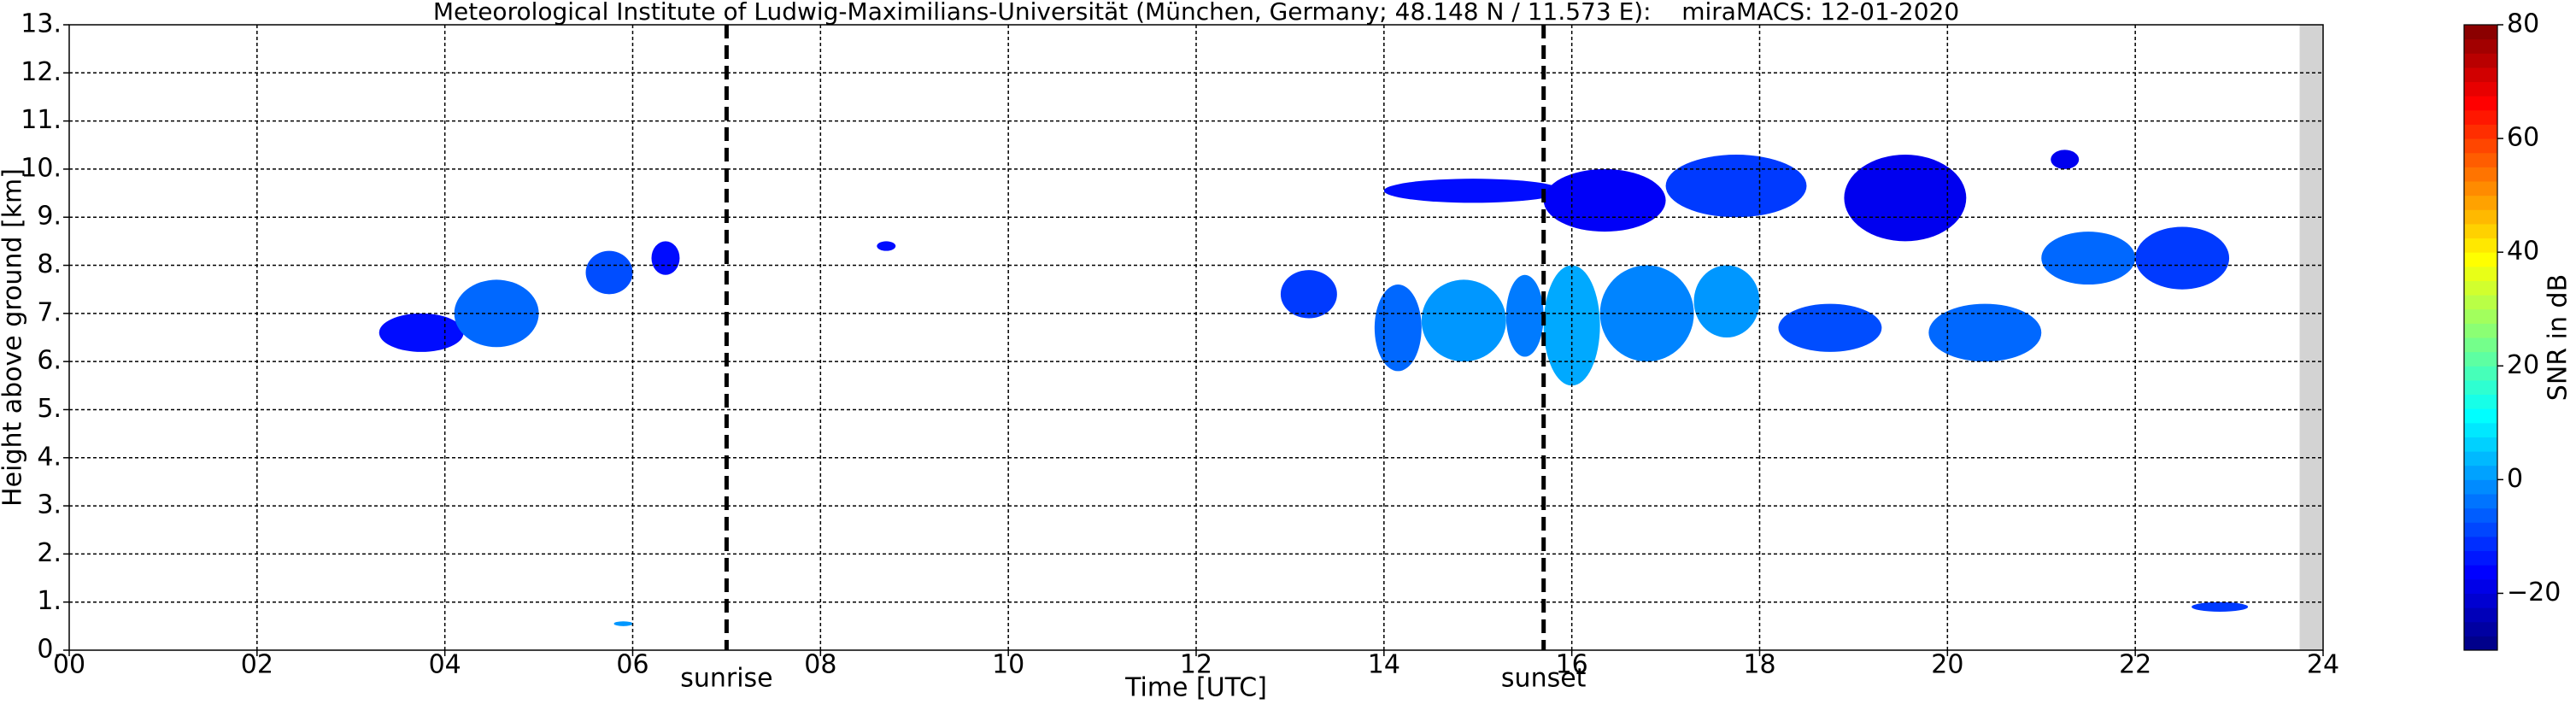  Describe the element at coordinates (2323, 665) in the screenshot. I see `x-tick-label: 24` at that location.